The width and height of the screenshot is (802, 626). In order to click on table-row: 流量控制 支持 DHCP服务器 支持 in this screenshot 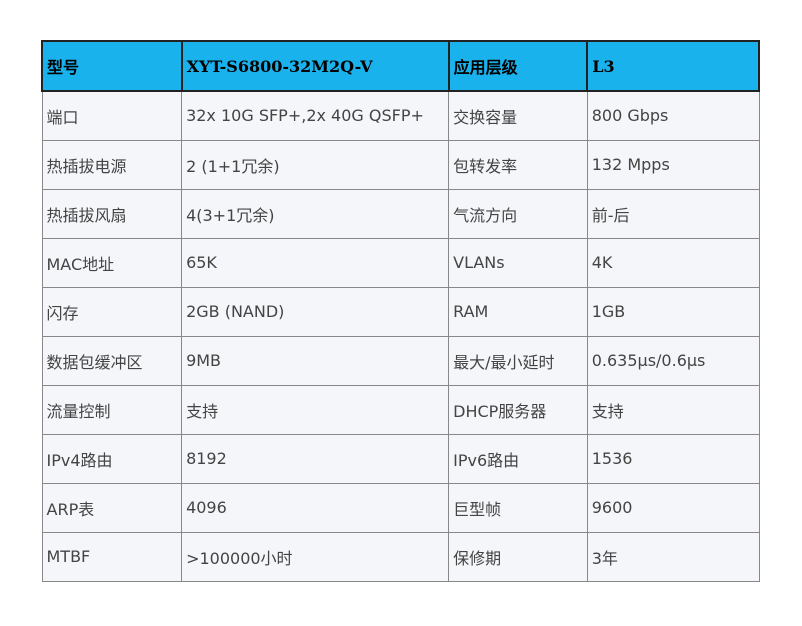, I will do `click(400, 409)`.